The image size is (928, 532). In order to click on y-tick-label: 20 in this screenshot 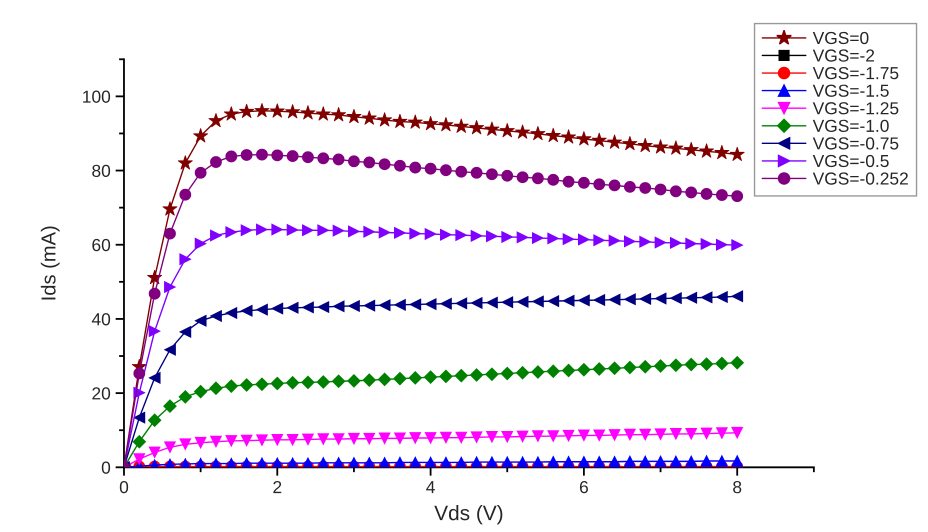, I will do `click(101, 393)`.